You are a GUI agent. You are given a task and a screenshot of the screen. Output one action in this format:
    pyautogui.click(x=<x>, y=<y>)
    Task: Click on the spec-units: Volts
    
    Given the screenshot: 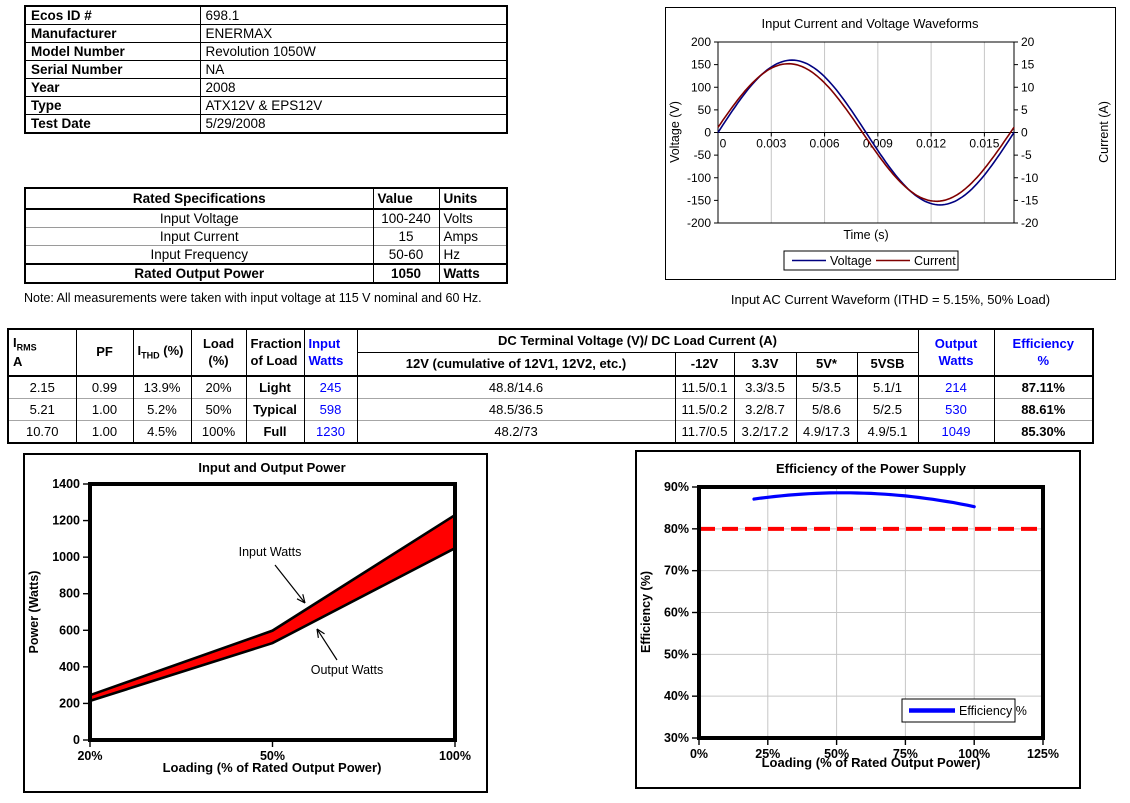 What is the action you would take?
    pyautogui.click(x=473, y=218)
    